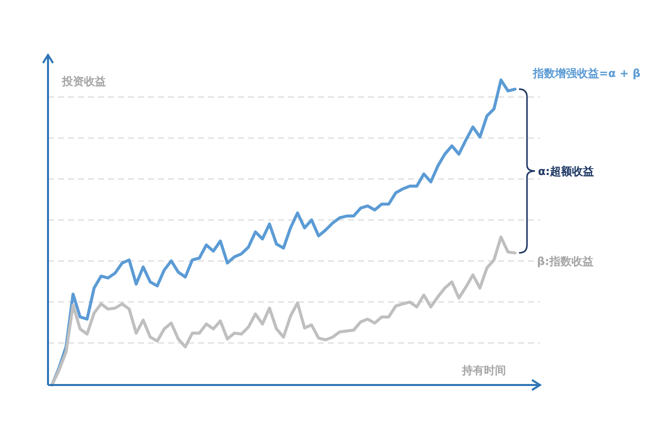 The width and height of the screenshot is (668, 430). What do you see at coordinates (565, 261) in the screenshot?
I see `text: β:指数收益` at bounding box center [565, 261].